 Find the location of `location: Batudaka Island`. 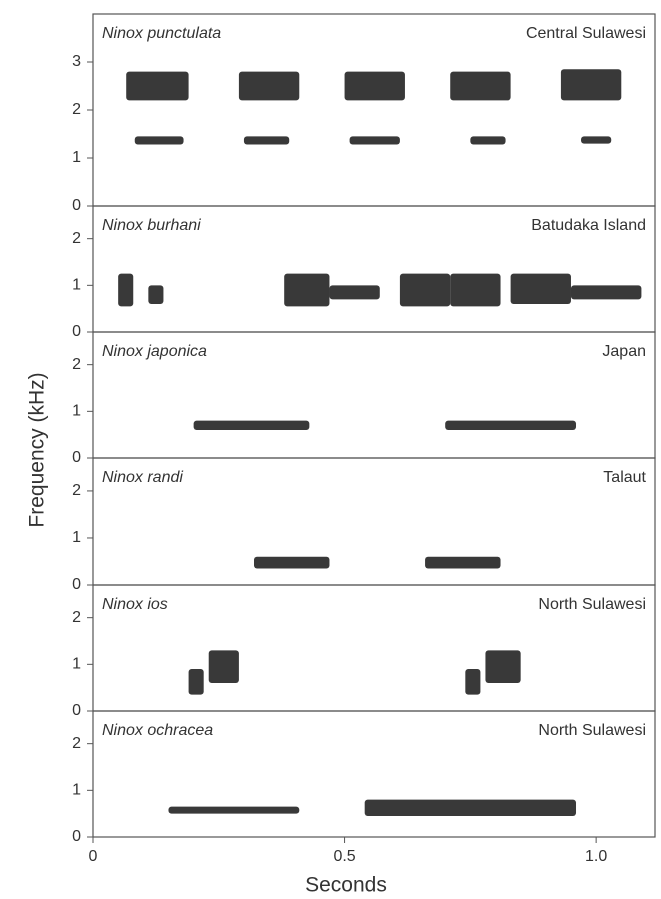

location: Batudaka Island is located at coordinates (588, 225).